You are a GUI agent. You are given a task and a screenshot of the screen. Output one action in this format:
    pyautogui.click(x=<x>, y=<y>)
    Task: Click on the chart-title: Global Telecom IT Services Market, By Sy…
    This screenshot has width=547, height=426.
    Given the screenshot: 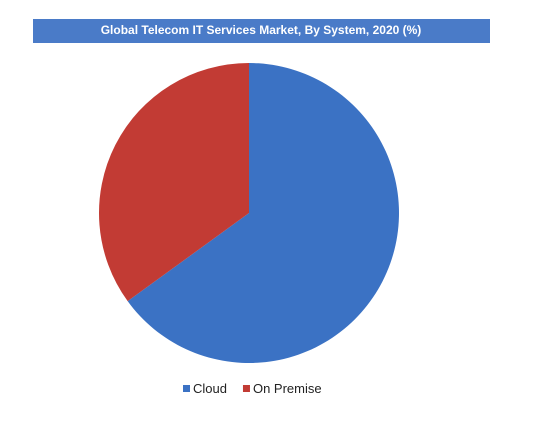 What is the action you would take?
    pyautogui.click(x=261, y=30)
    